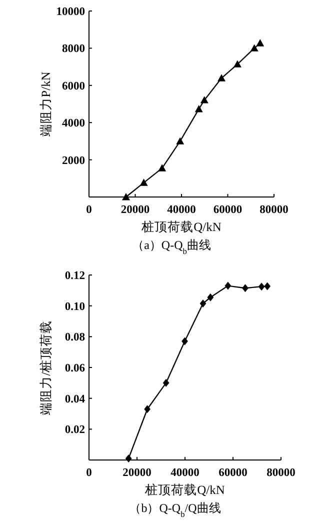 This screenshot has height=524, width=329. I want to click on y-axis-title: 端阻力/桩顶荷载, so click(46, 367).